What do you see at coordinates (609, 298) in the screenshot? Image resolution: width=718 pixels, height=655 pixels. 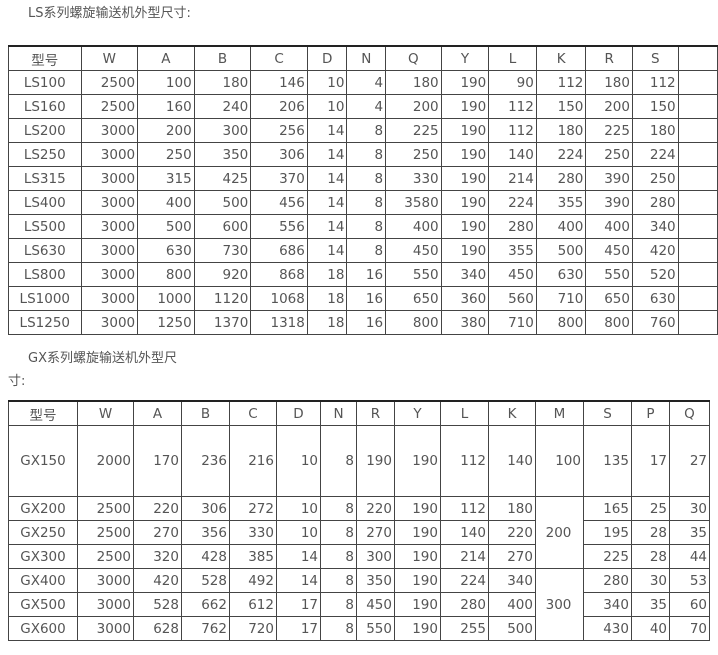 I see `table-cell: 650` at bounding box center [609, 298].